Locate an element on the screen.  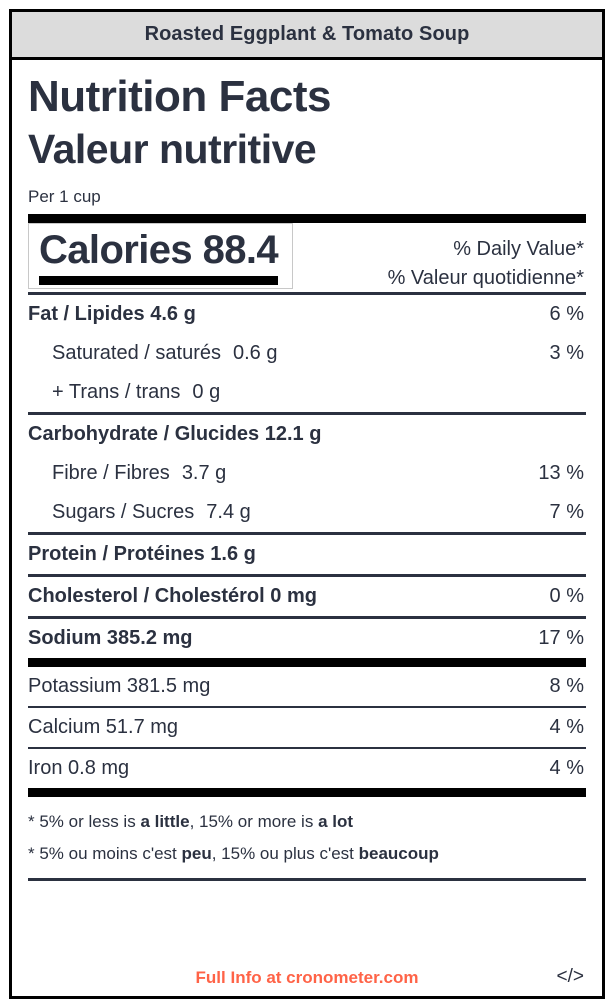
recipe-title: Roasted Eggplant & Tomato Soup is located at coordinates (307, 34).